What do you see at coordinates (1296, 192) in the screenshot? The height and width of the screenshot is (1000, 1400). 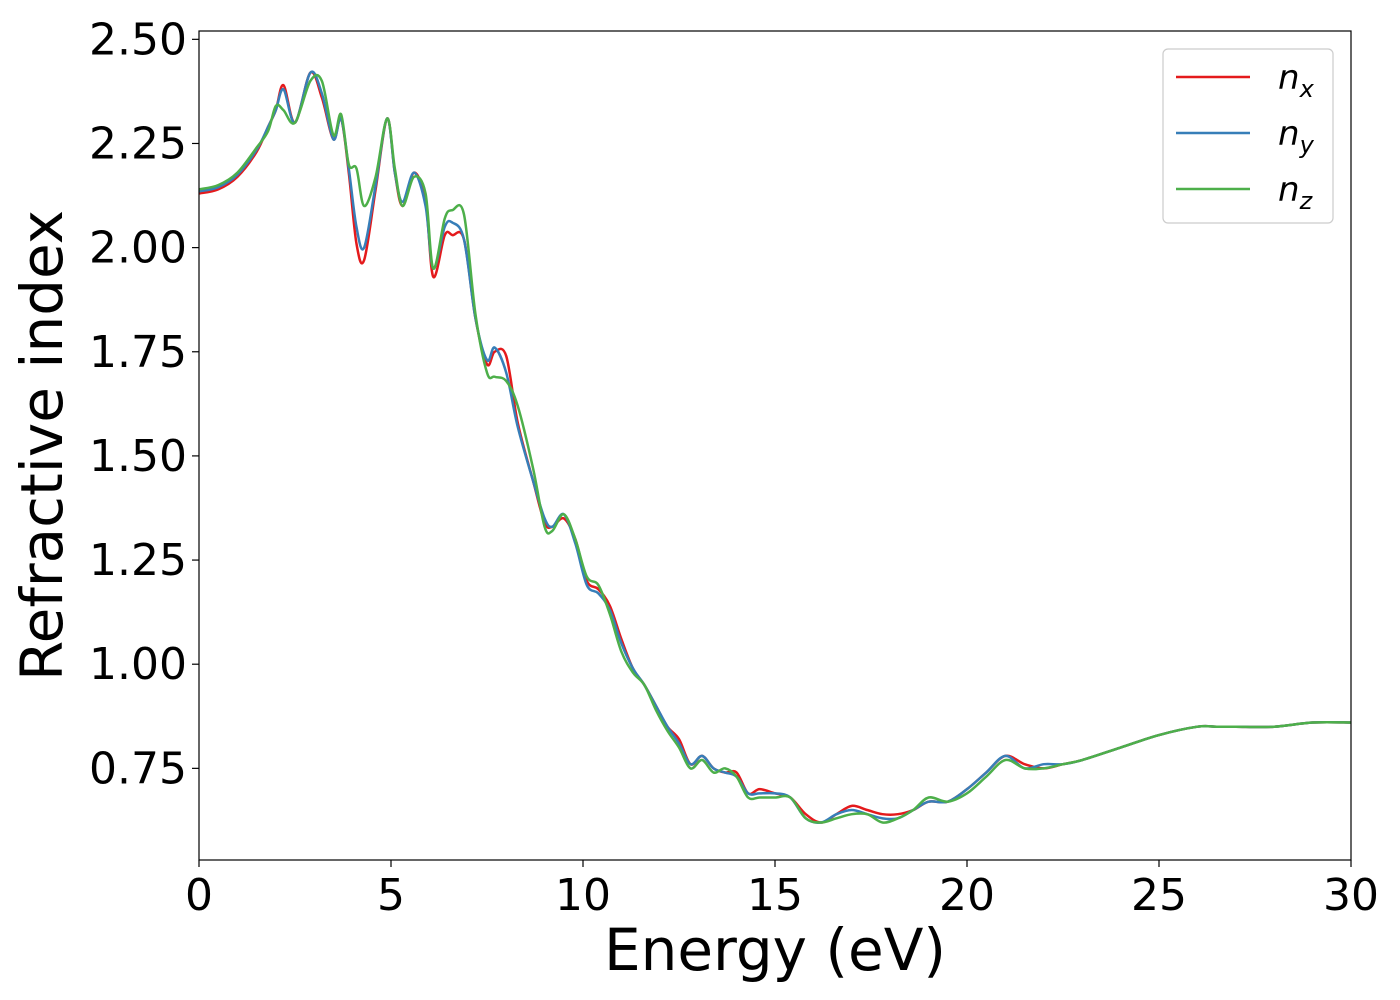 I see `legend-label: nz` at bounding box center [1296, 192].